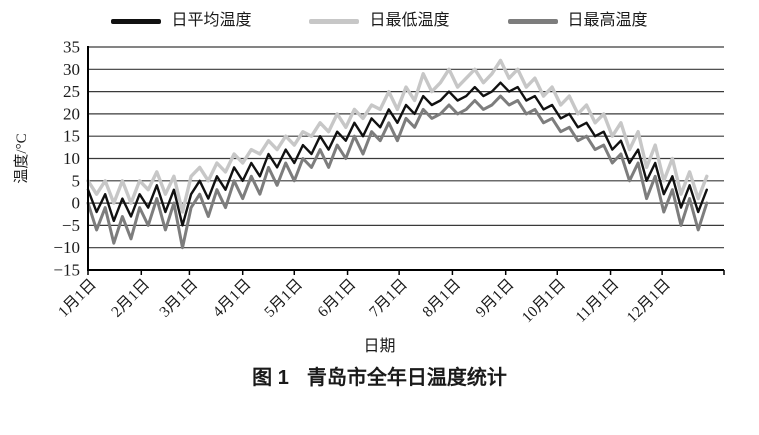 This screenshot has height=435, width=759. I want to click on svg-text: 3月1日, so click(178, 298).